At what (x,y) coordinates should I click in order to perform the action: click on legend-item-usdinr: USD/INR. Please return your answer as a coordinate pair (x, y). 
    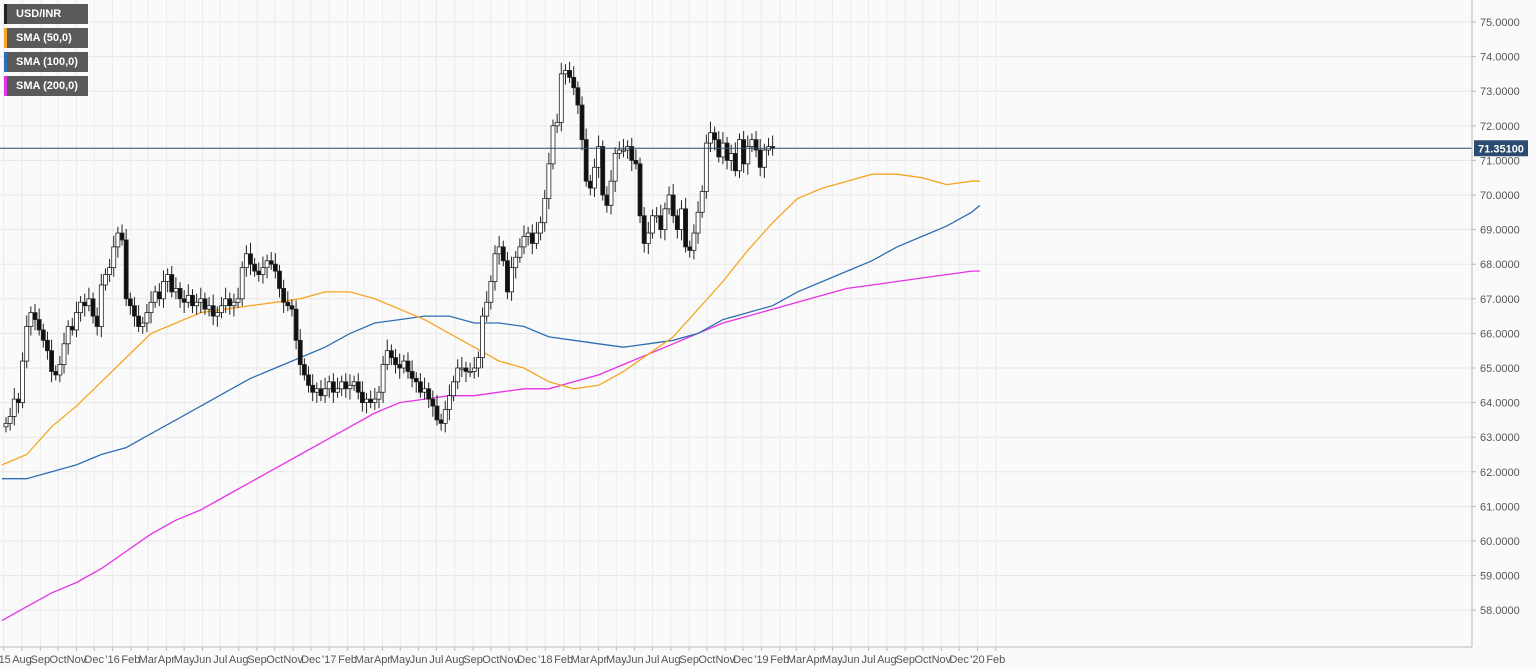
    Looking at the image, I should click on (46, 14).